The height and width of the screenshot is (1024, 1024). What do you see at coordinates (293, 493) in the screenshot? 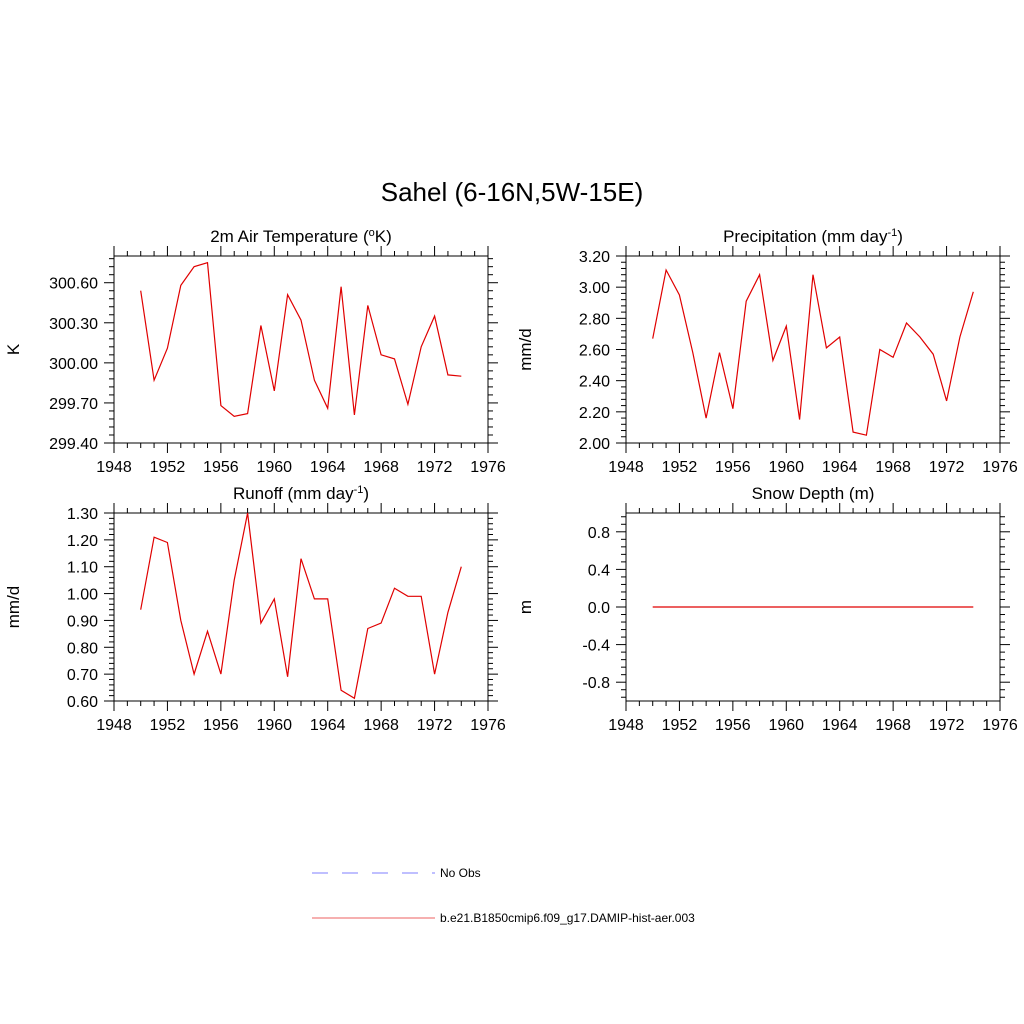
I see `panel-title-main: Runoff (mm day` at bounding box center [293, 493].